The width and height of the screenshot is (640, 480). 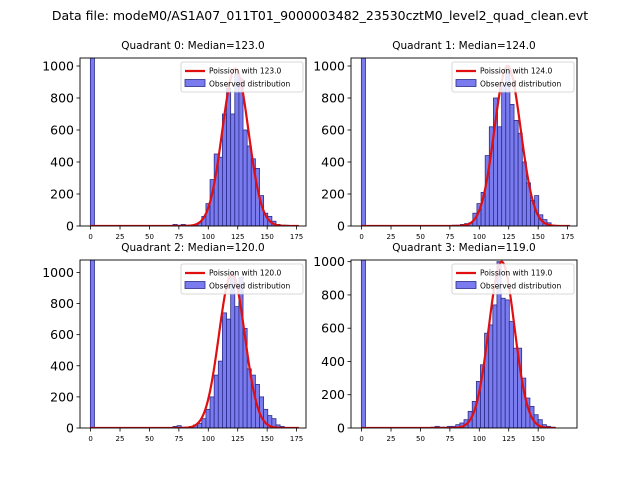 I want to click on legend: Poission with 119.0 Observed distribution, so click(x=513, y=279).